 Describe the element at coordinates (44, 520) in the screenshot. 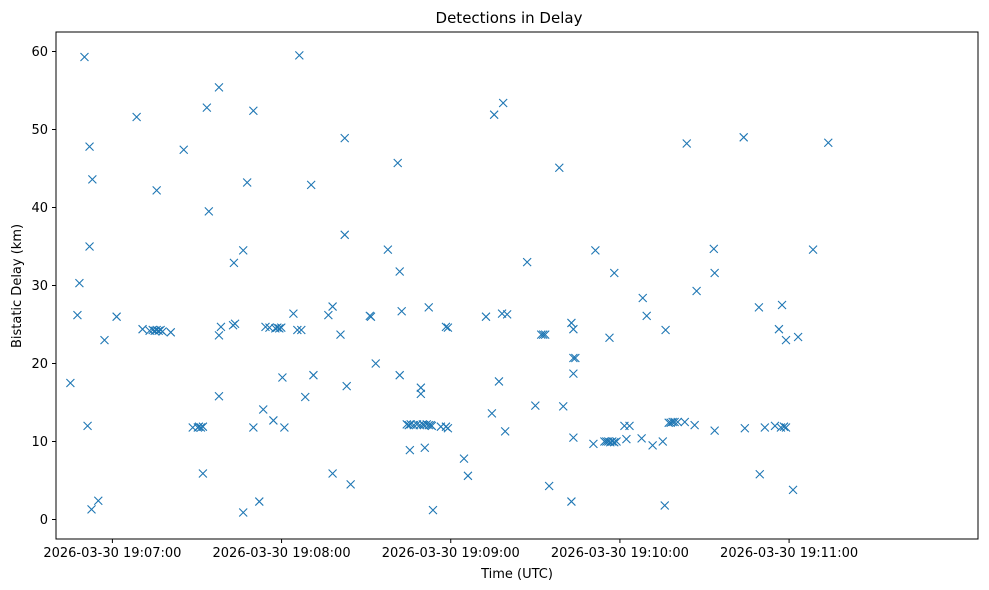

I see `y-tick-label: 0` at that location.